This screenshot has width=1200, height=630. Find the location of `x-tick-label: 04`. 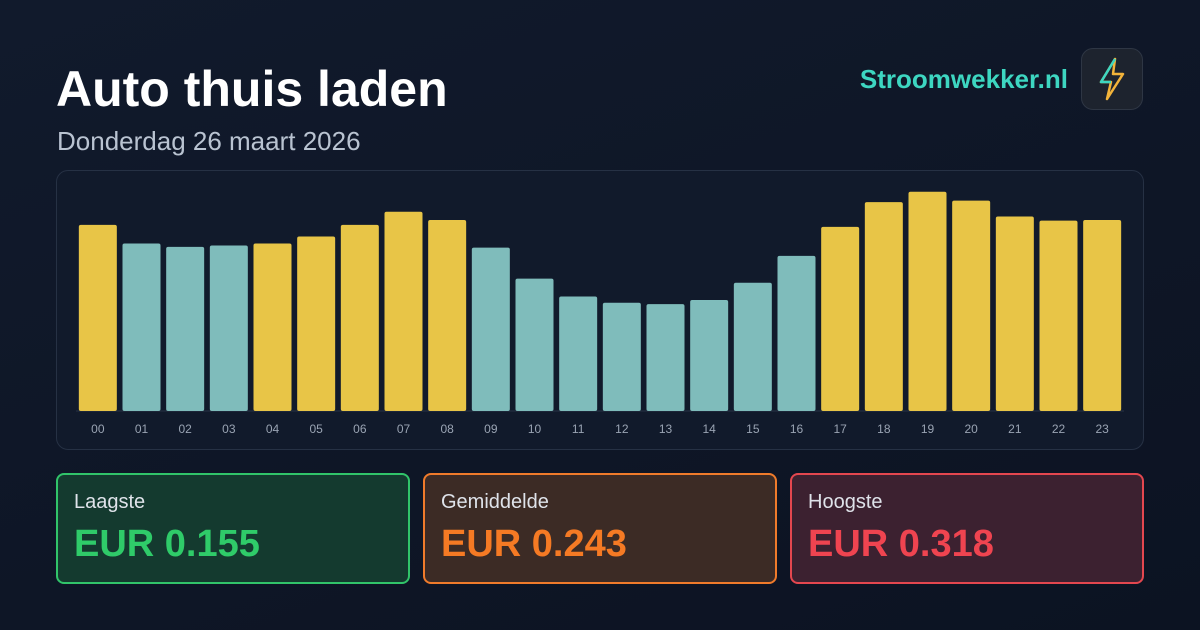

x-tick-label: 04 is located at coordinates (273, 429).